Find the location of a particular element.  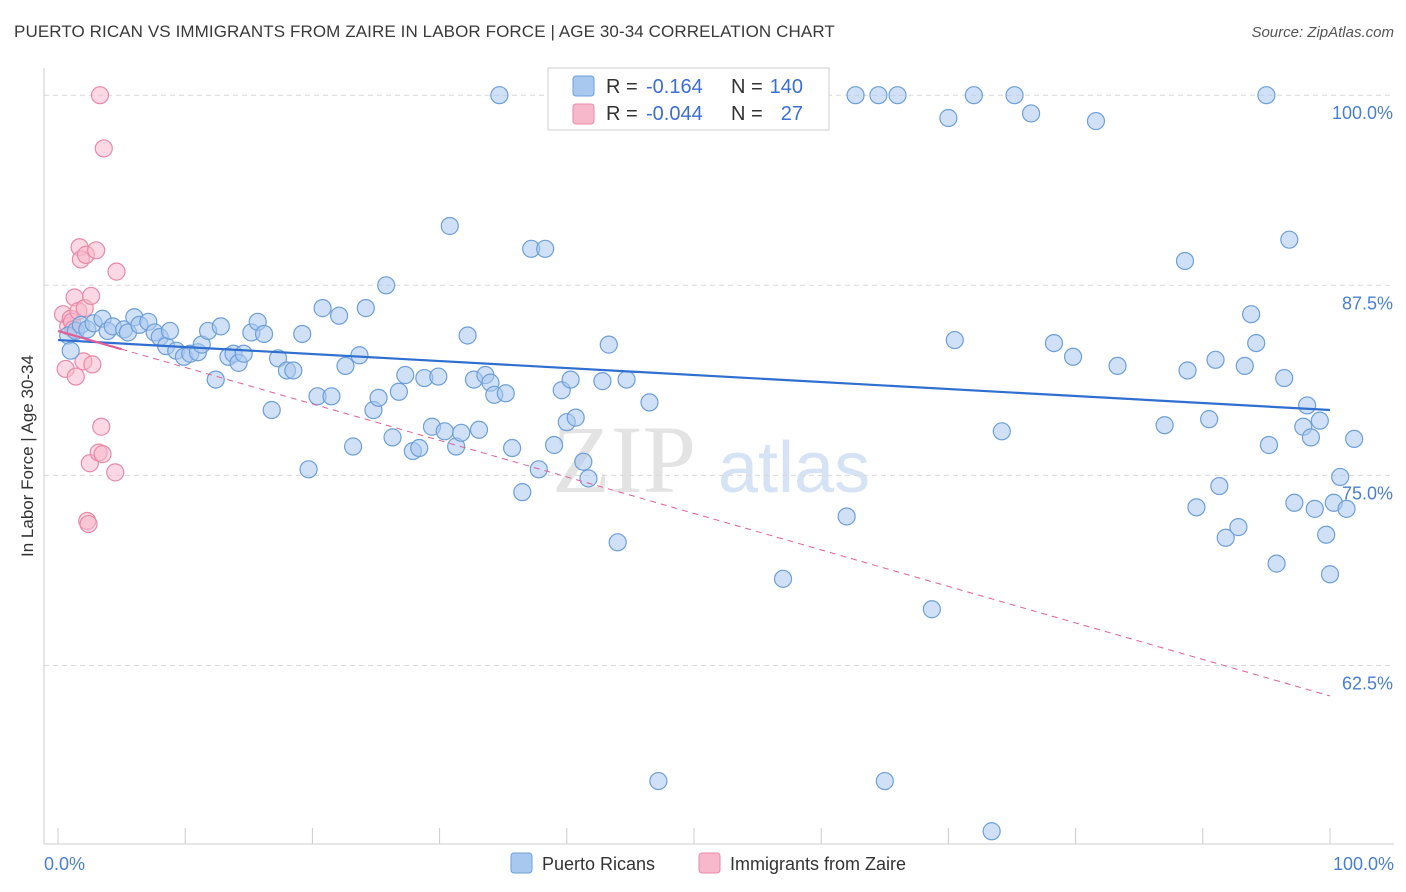

puerto-rican-trend-line is located at coordinates (694, 375).